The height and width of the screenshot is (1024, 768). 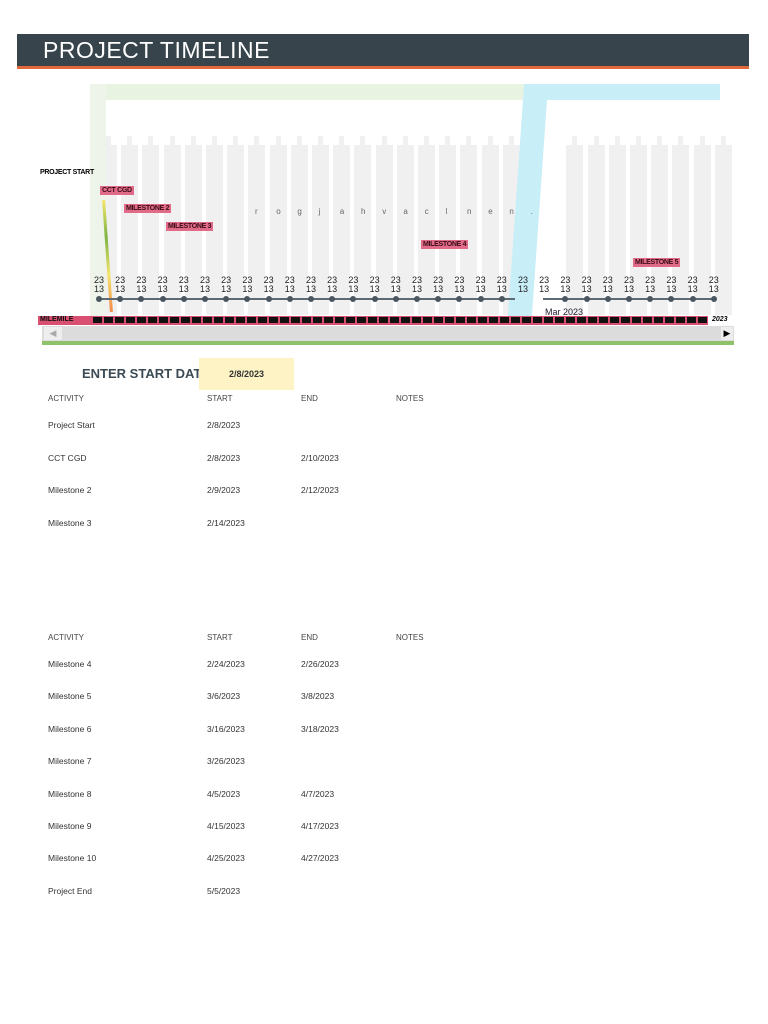 What do you see at coordinates (70, 890) in the screenshot?
I see `activity-cell: Project End` at bounding box center [70, 890].